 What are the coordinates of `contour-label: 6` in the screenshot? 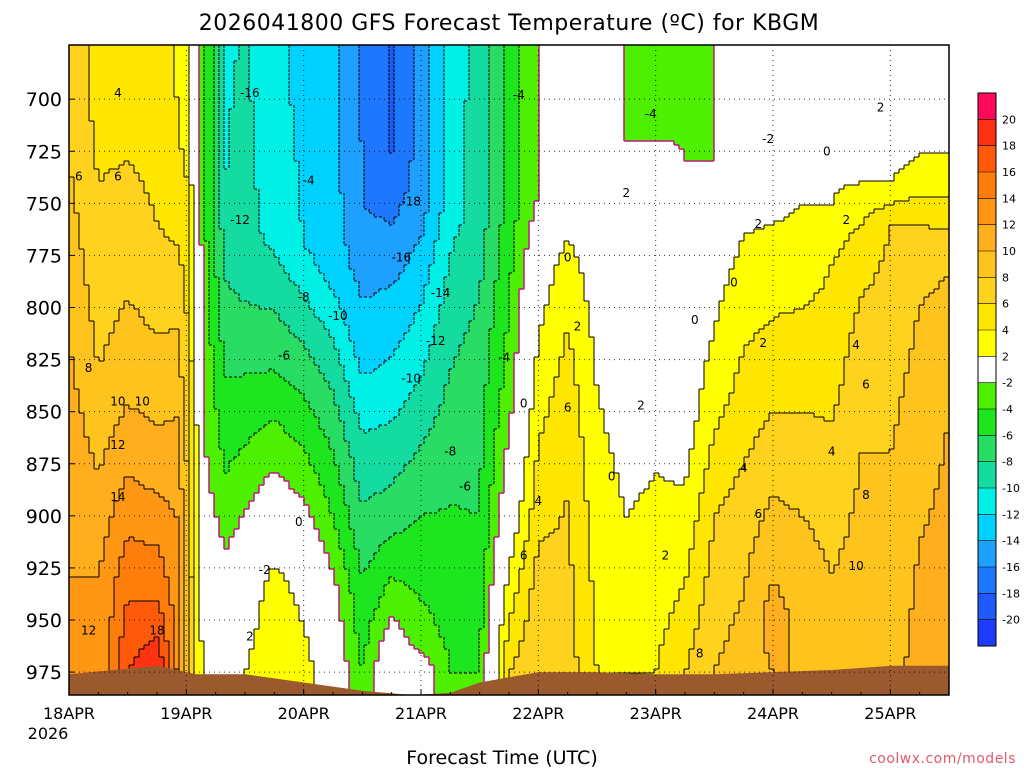 It's located at (568, 408).